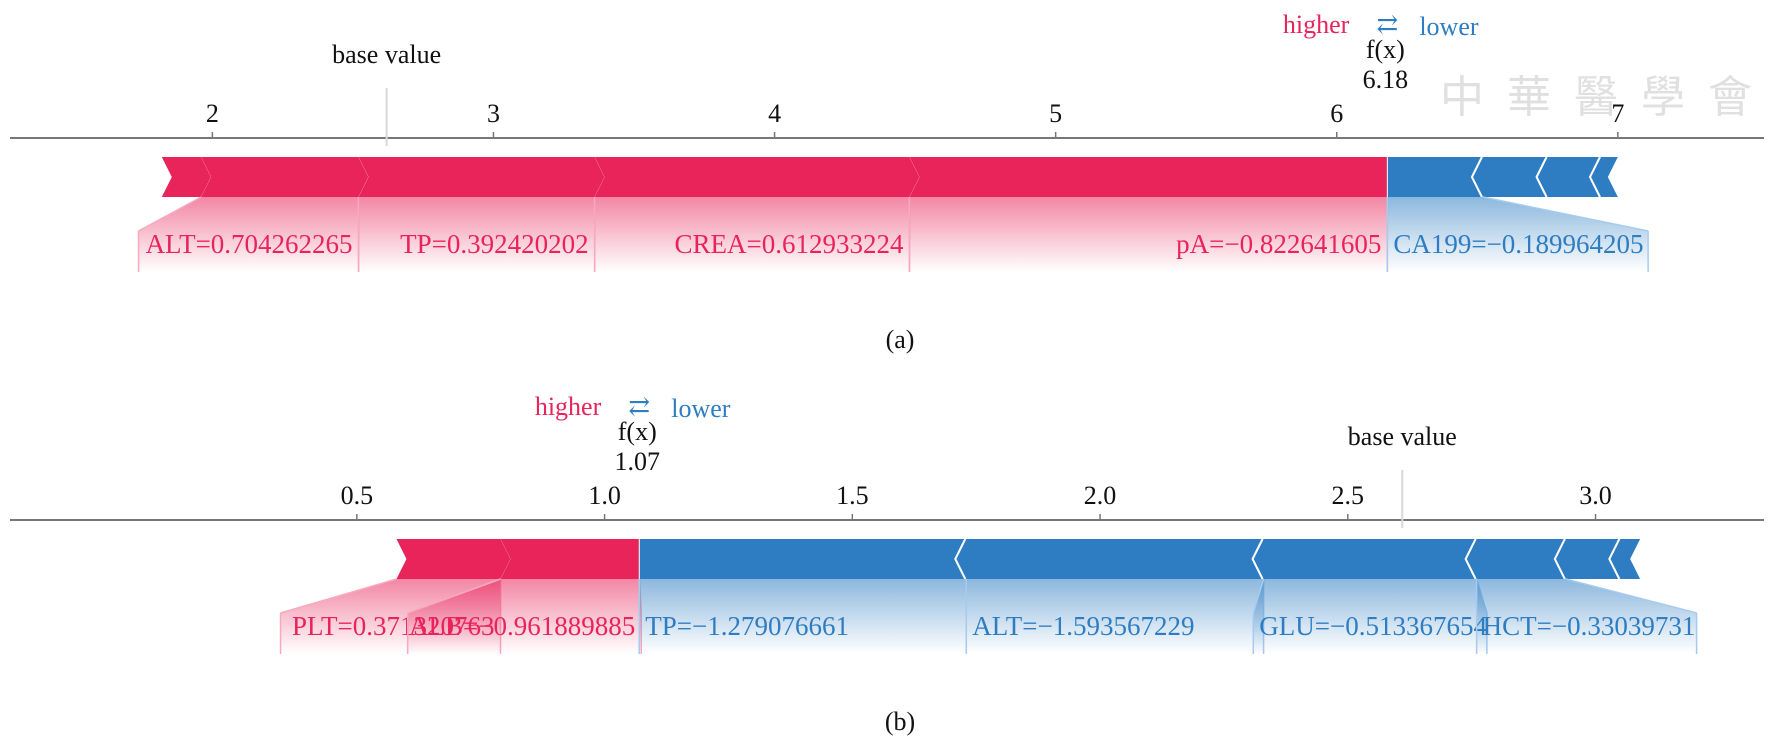 The width and height of the screenshot is (1772, 746). I want to click on tick-label: 6, so click(1336, 113).